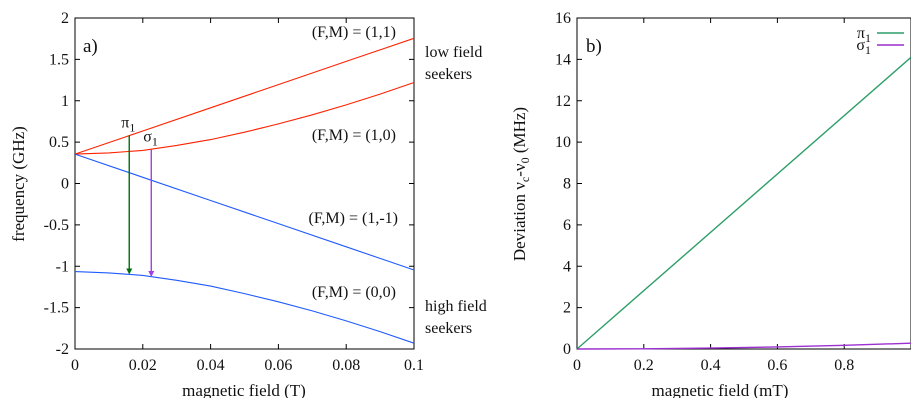 This screenshot has width=911, height=398. I want to click on low-field-label-line1: low field, so click(453, 52).